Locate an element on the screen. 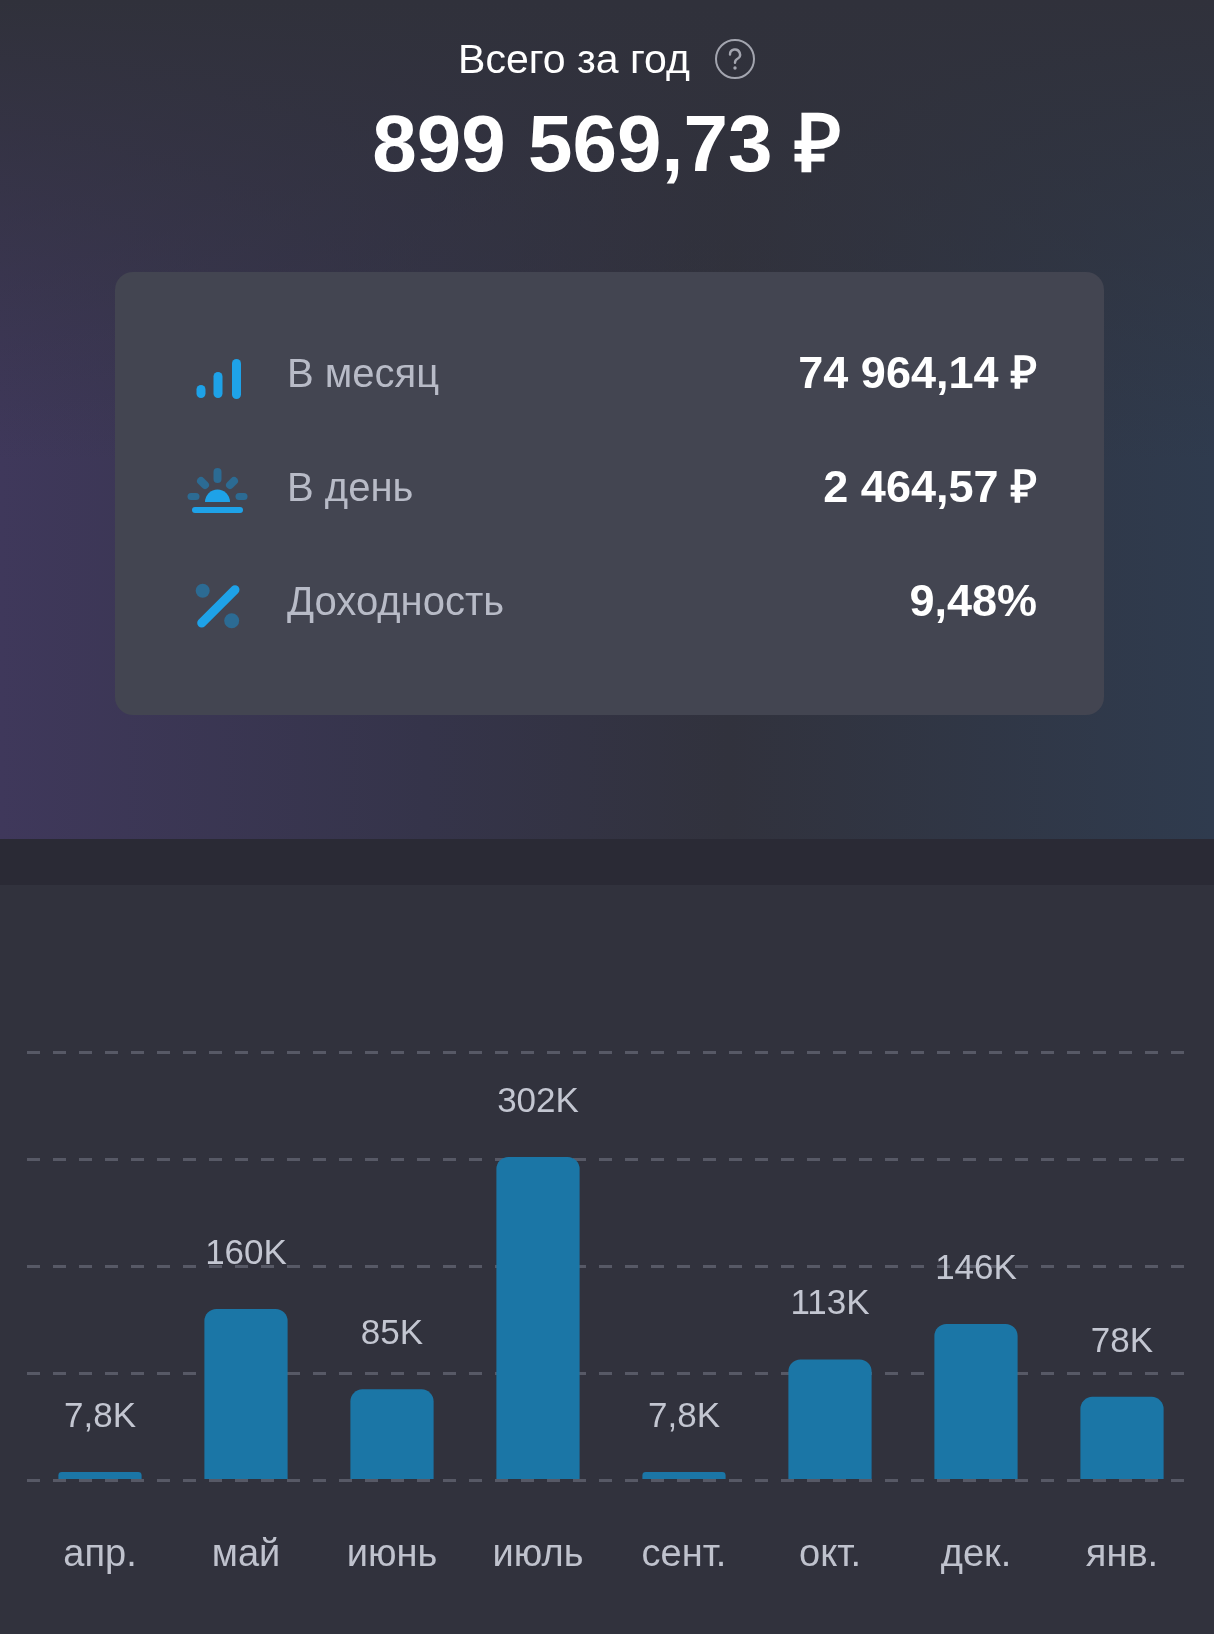  text: Всего за год is located at coordinates (574, 59).